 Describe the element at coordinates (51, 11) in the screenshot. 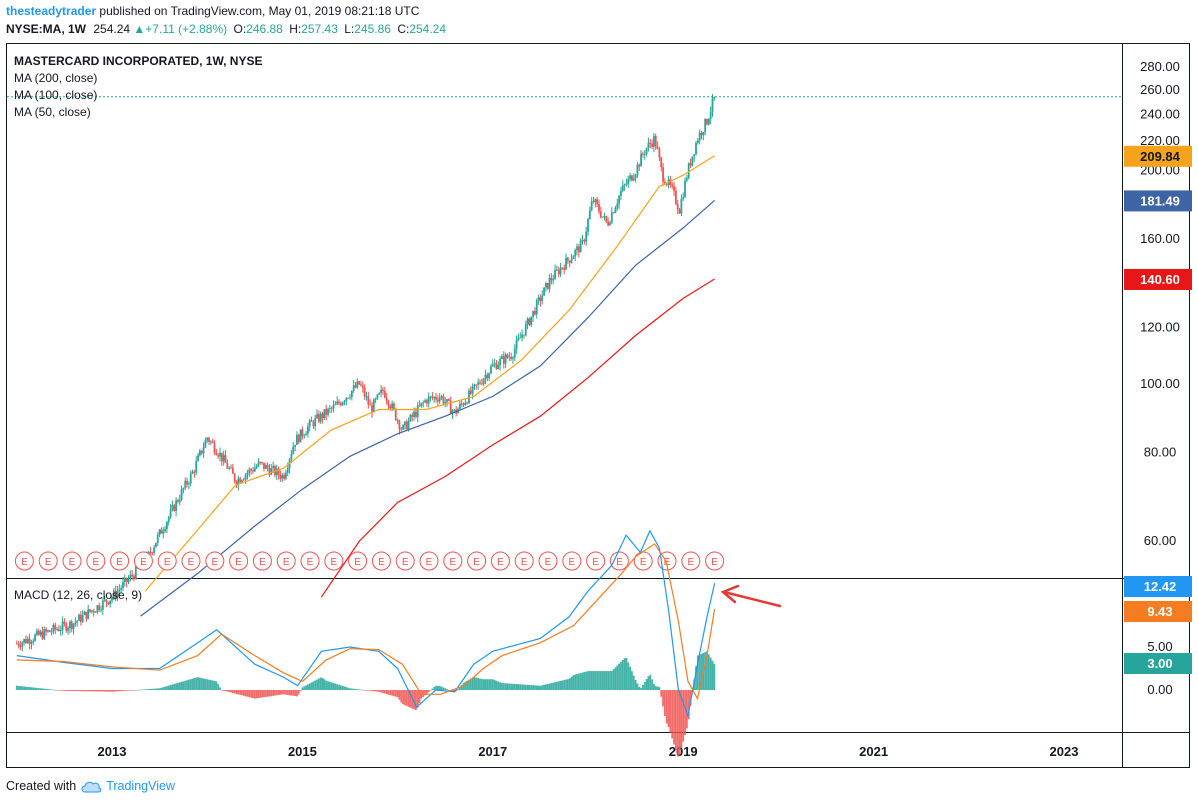

I see `author-link: thesteadytrader` at that location.